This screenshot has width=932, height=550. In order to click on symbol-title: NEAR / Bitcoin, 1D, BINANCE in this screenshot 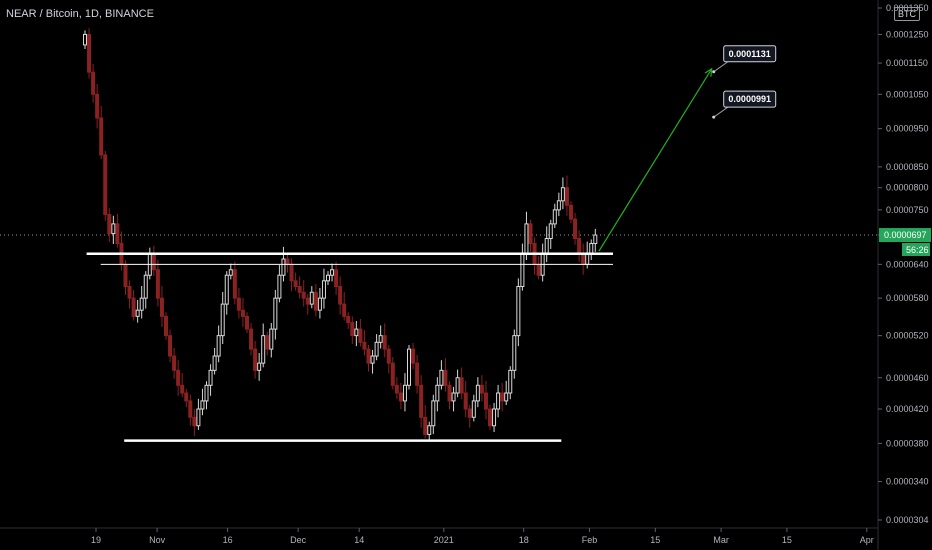, I will do `click(80, 14)`.